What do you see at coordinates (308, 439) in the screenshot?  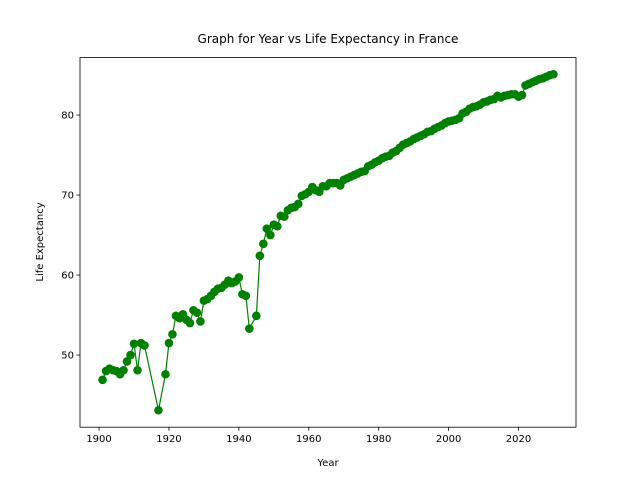 I see `x-tick-label: 1960` at bounding box center [308, 439].